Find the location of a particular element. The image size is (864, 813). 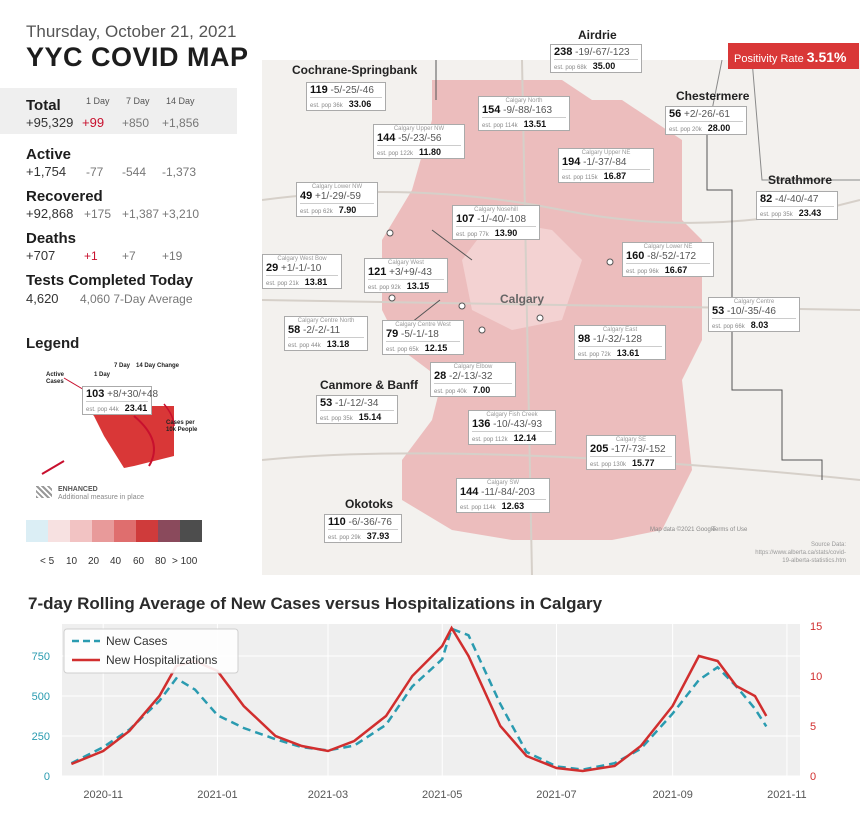

region-rate: 28.00 is located at coordinates (719, 128).